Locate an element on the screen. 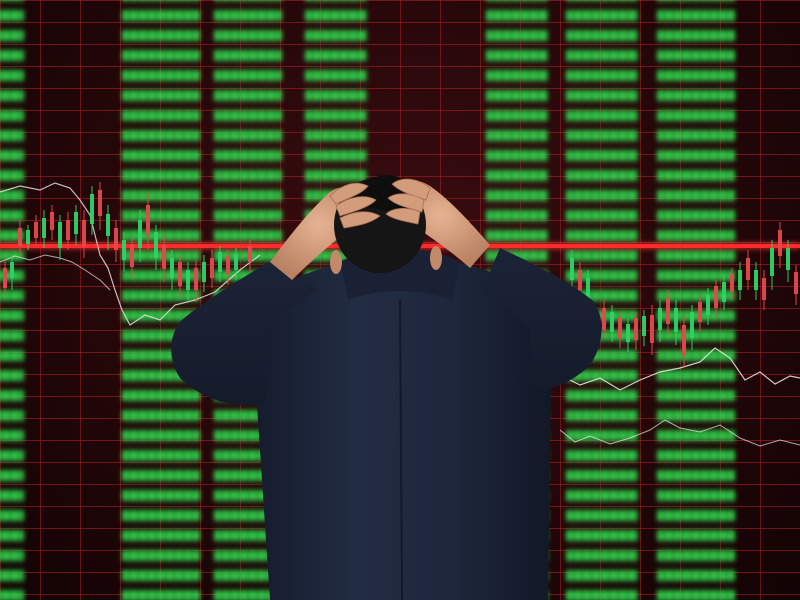  left-ear is located at coordinates (336, 262).